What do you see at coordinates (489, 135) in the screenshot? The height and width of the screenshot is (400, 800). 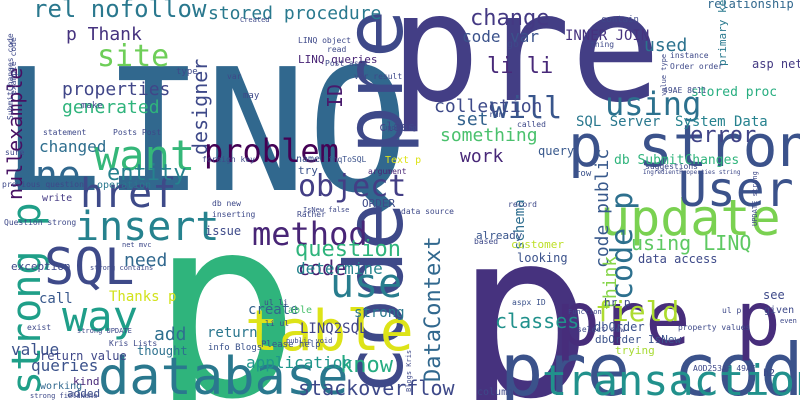 I see `word-something: something` at bounding box center [489, 135].